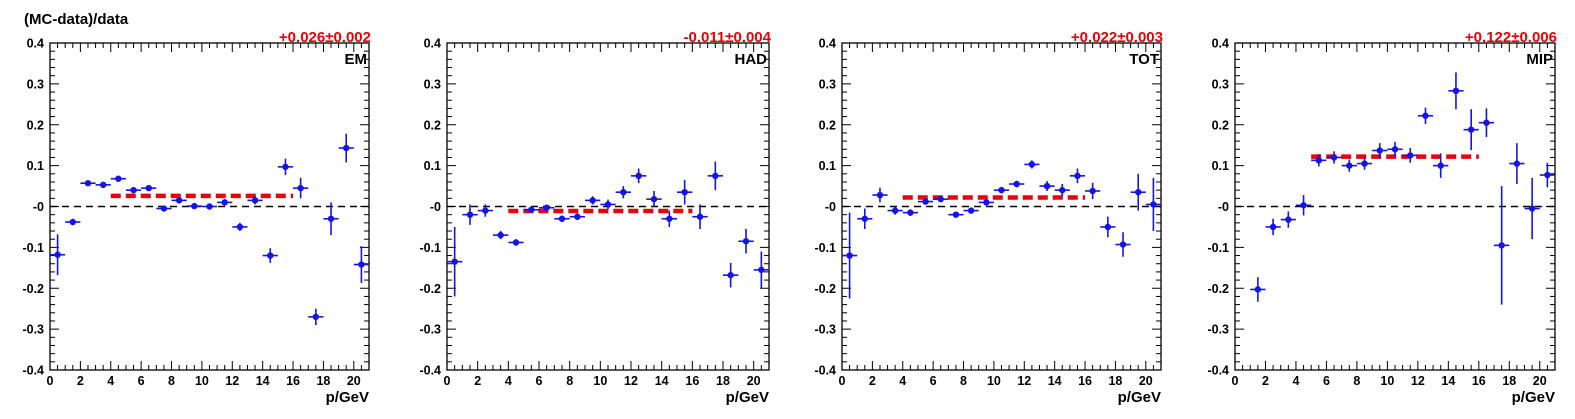 This screenshot has width=1575, height=419. Describe the element at coordinates (325, 37) in the screenshot. I see `fit-value-label: +0.026±0.002` at that location.